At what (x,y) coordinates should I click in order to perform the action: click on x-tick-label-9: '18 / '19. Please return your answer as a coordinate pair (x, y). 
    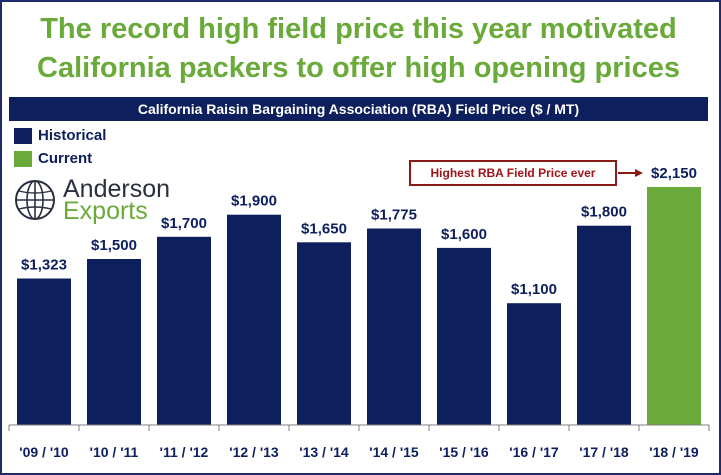
    Looking at the image, I should click on (674, 452).